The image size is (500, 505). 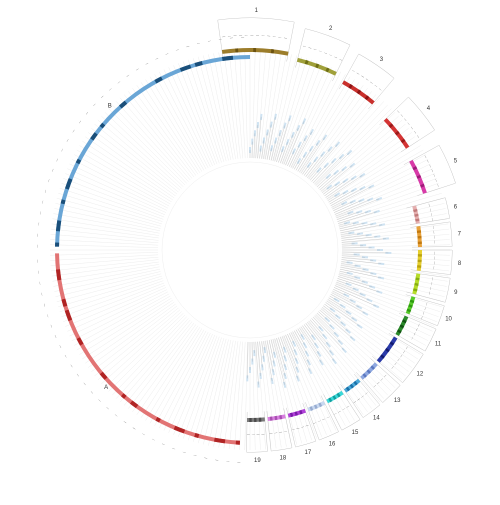 What do you see at coordinates (257, 461) in the screenshot?
I see `segment-label-19: 19` at bounding box center [257, 461].